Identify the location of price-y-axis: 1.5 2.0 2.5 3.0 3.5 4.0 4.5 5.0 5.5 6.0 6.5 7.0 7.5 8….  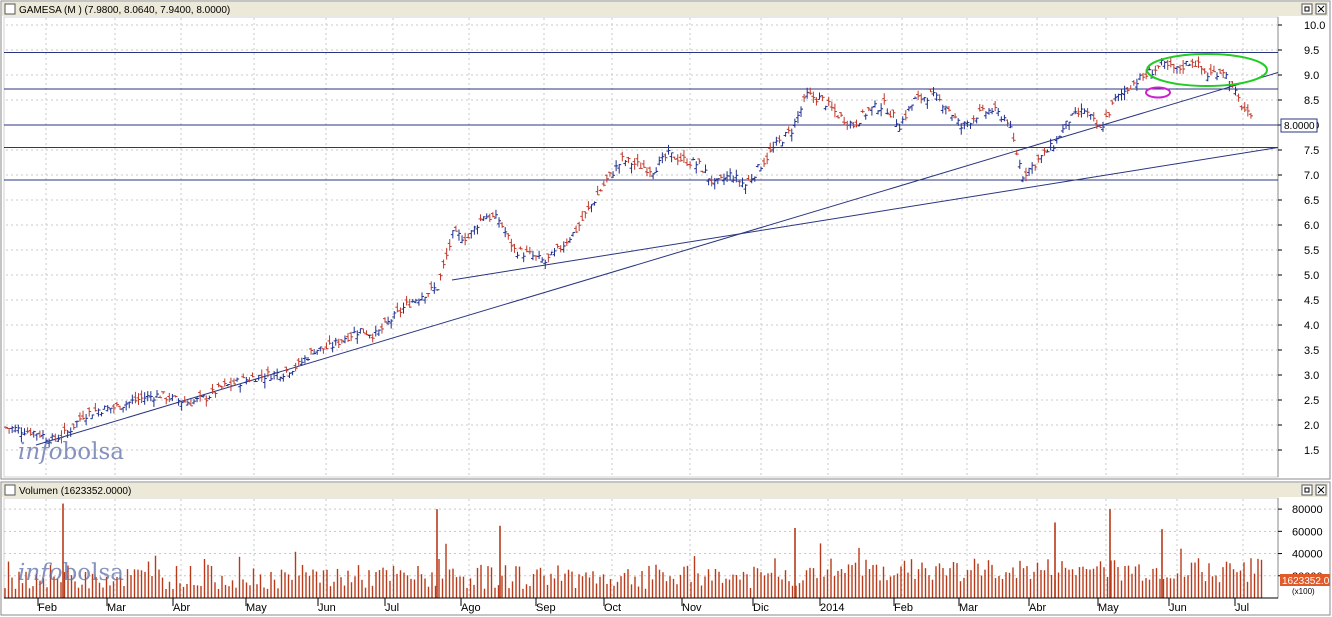
(1301, 238).